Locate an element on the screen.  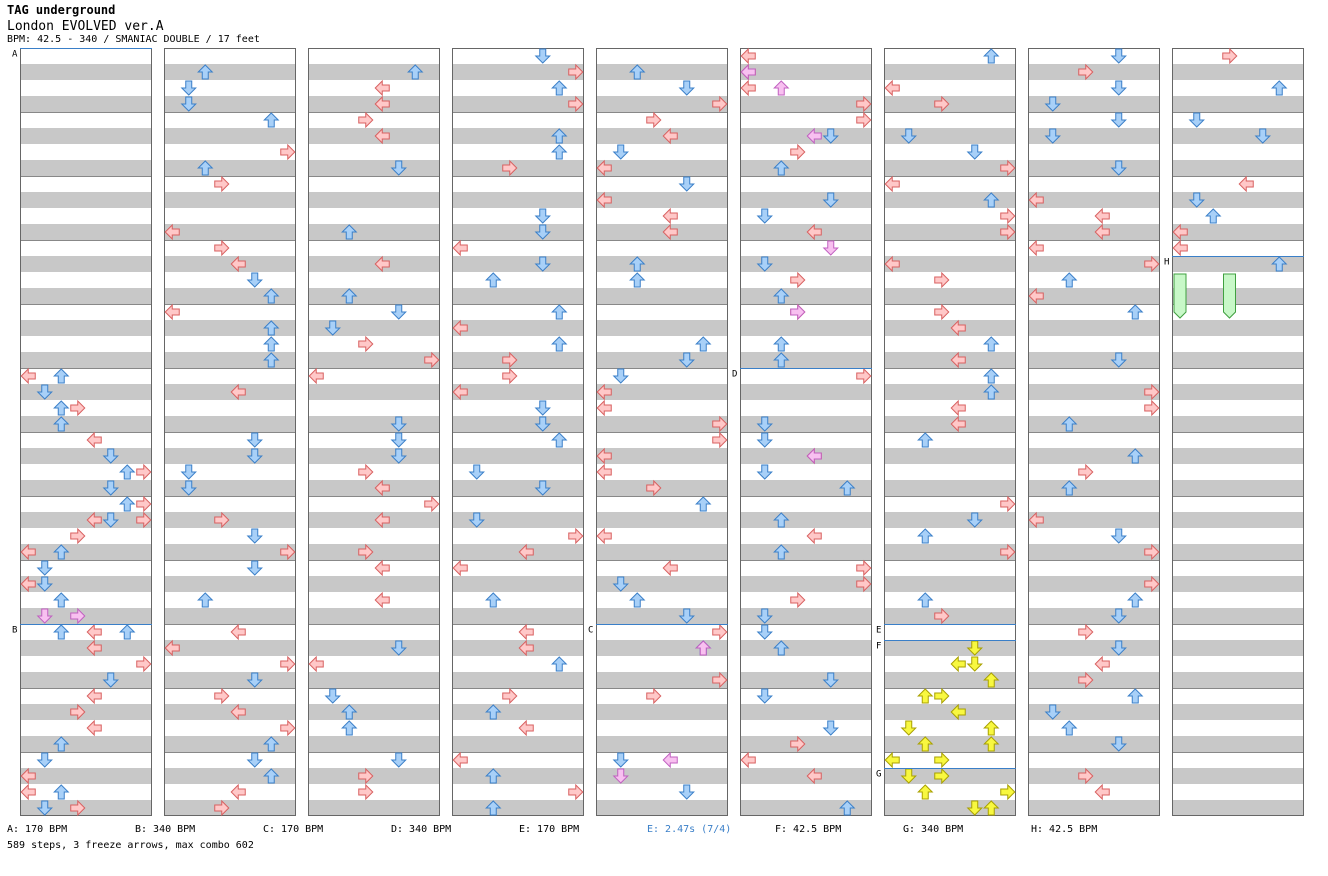
chart-title: TAG underground is located at coordinates (61, 10).